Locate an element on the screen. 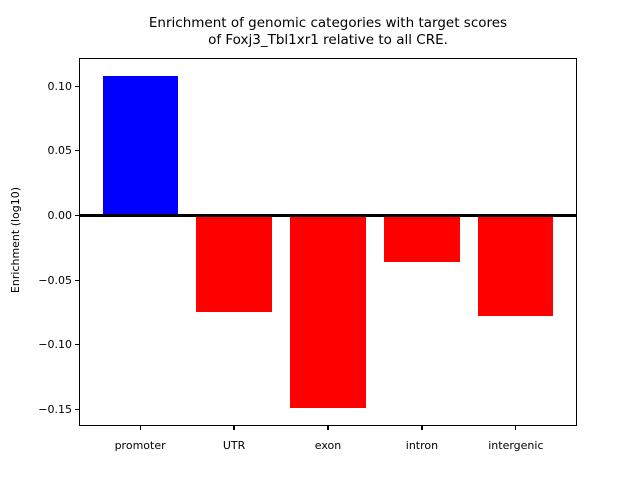 The image size is (640, 480). bar-exon is located at coordinates (328, 312).